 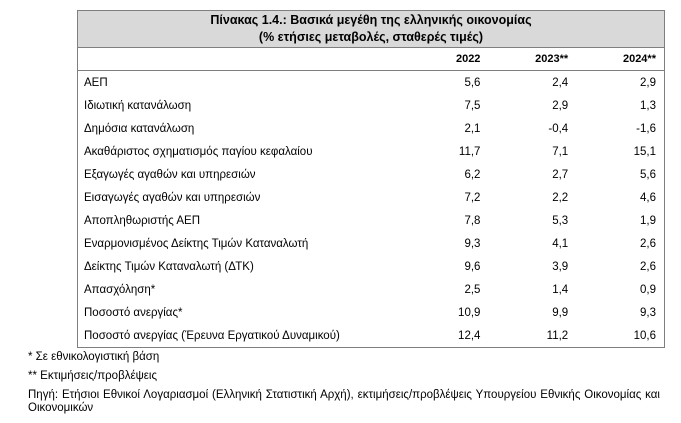 What do you see at coordinates (170, 174) in the screenshot?
I see `row-label: Εξαγωγές αγαθών και υπηρεσιών` at bounding box center [170, 174].